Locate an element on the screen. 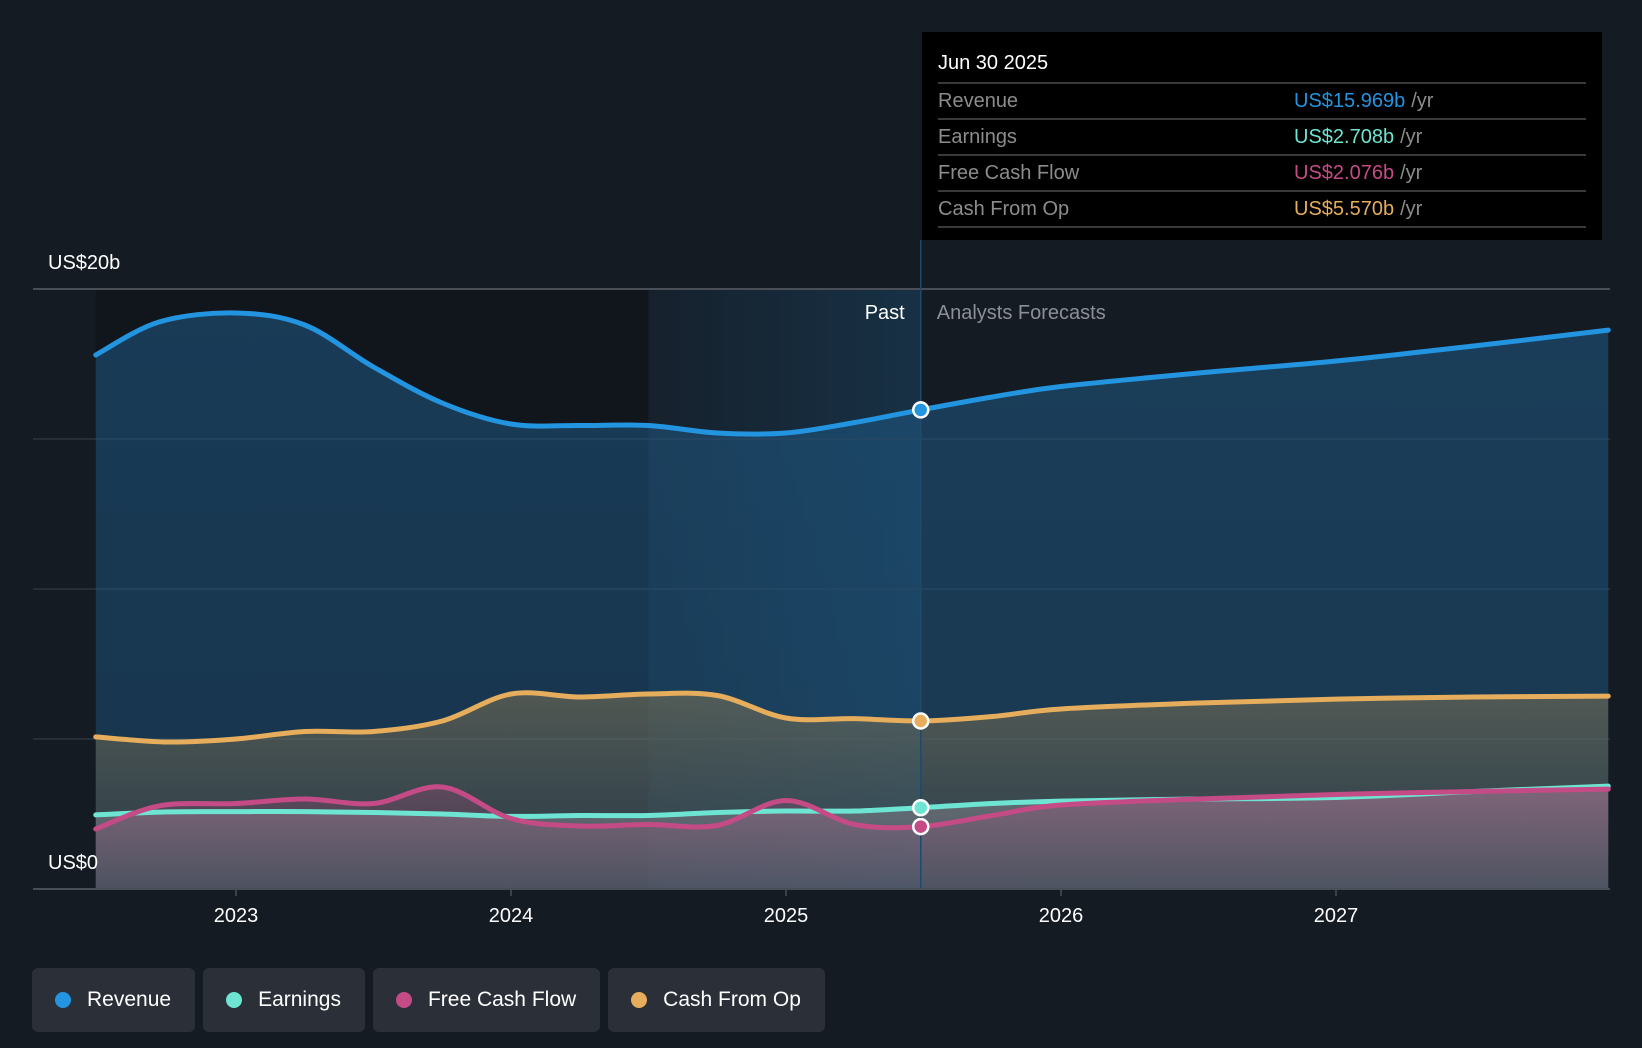 Image resolution: width=1642 pixels, height=1048 pixels. cash_from_op-marker is located at coordinates (921, 721).